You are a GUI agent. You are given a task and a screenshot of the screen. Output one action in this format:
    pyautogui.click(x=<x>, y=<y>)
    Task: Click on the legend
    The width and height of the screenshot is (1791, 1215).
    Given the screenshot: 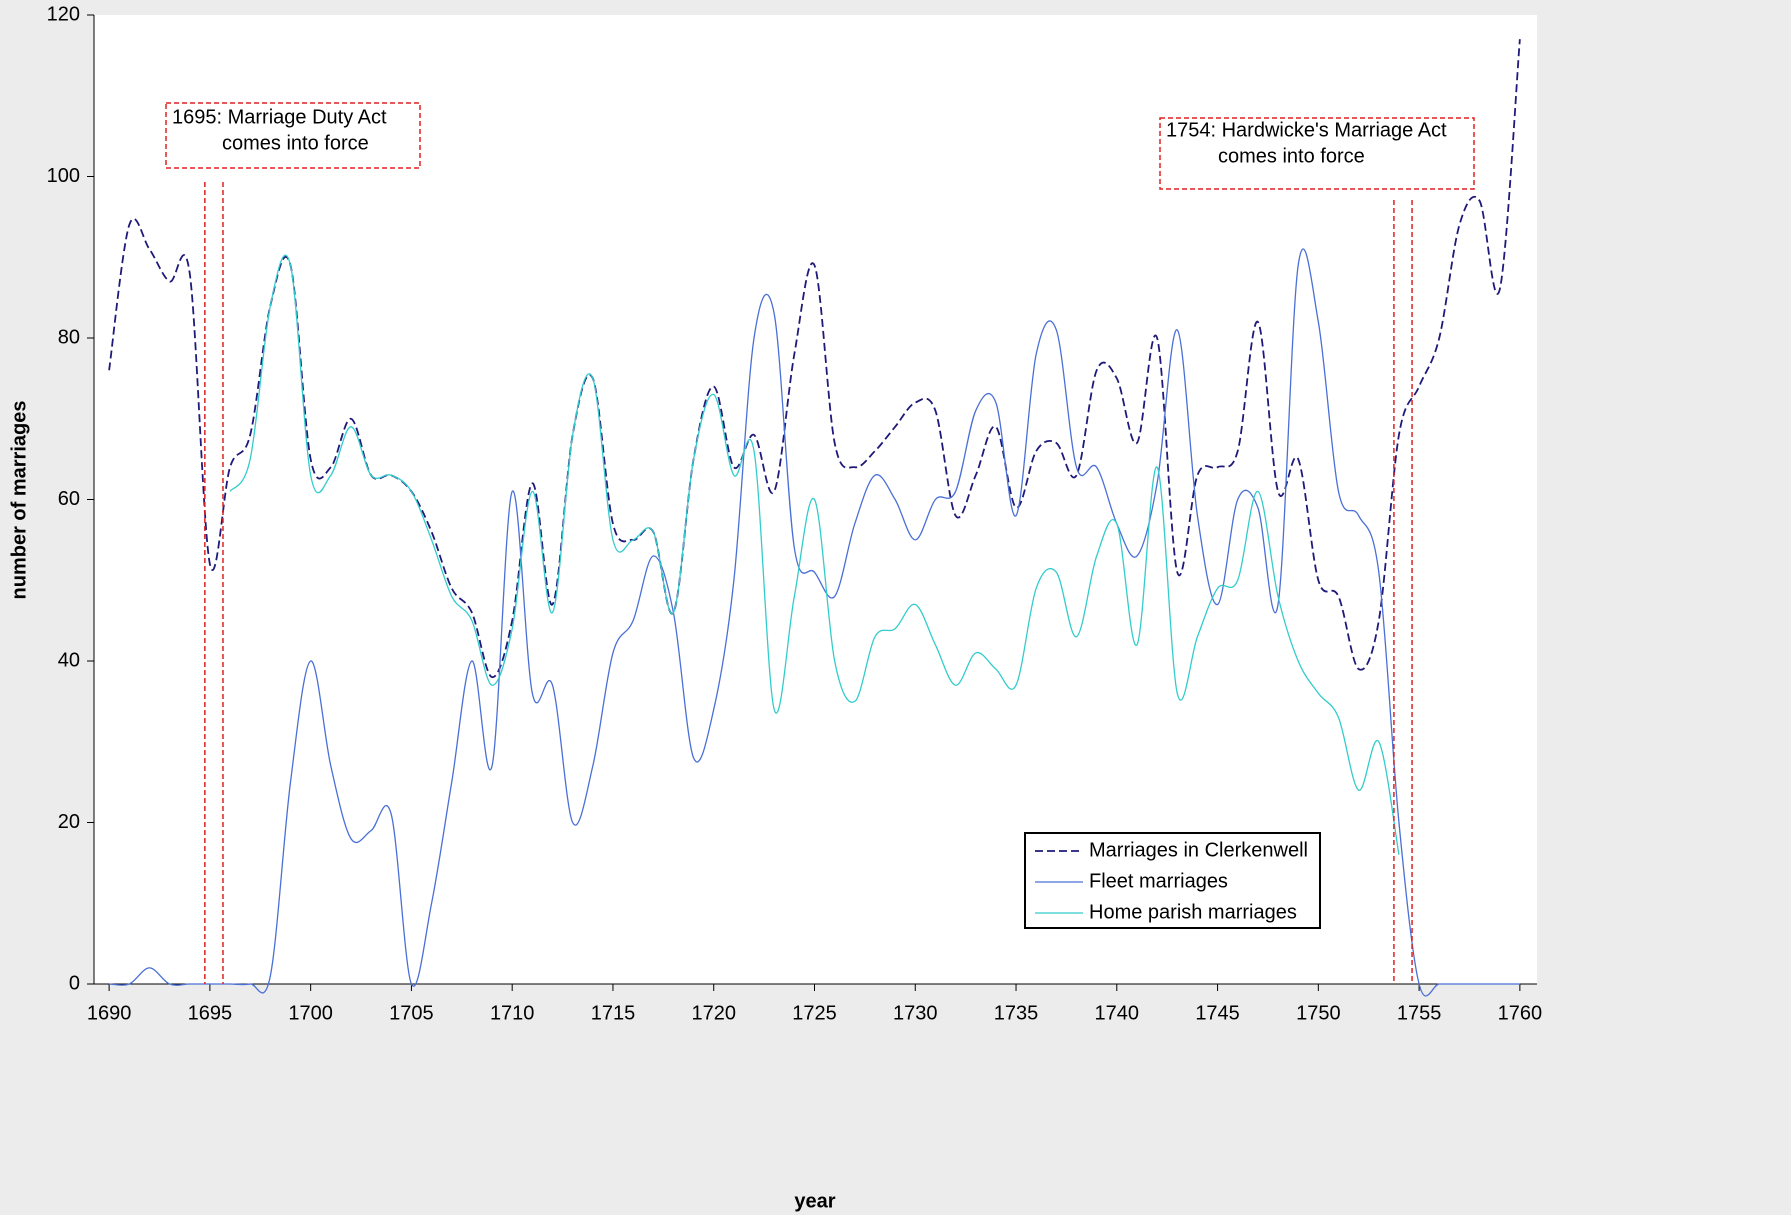 What is the action you would take?
    pyautogui.click(x=1172, y=880)
    